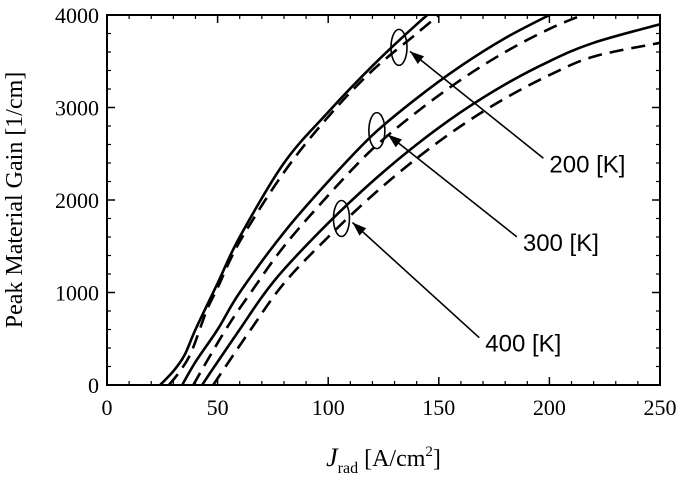 The width and height of the screenshot is (686, 483). Describe the element at coordinates (328, 407) in the screenshot. I see `x-tick-label: 100` at that location.